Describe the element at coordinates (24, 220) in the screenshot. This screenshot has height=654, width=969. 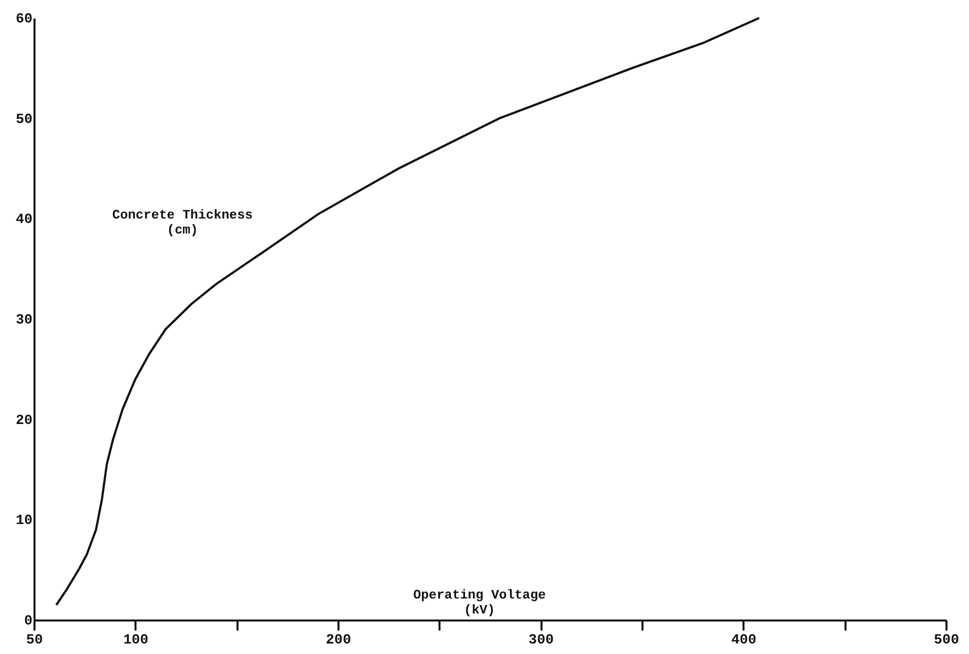
I see `y-tick-label: 40` at that location.